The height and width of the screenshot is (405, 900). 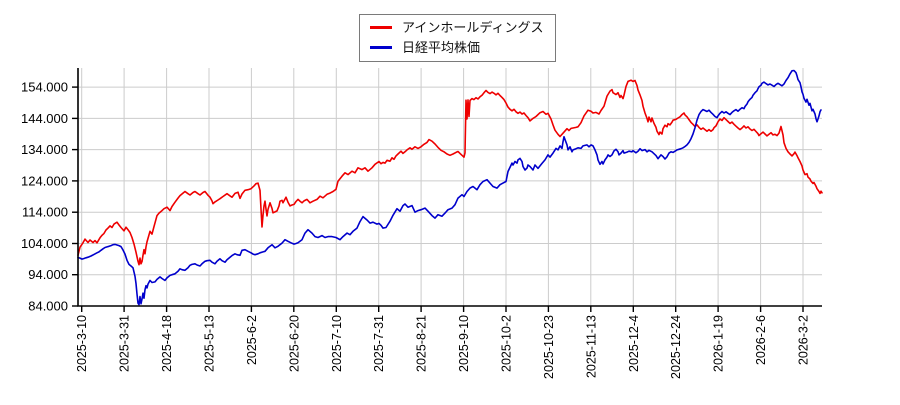 I want to click on svg-text: 2025-6-2, so click(x=252, y=340).